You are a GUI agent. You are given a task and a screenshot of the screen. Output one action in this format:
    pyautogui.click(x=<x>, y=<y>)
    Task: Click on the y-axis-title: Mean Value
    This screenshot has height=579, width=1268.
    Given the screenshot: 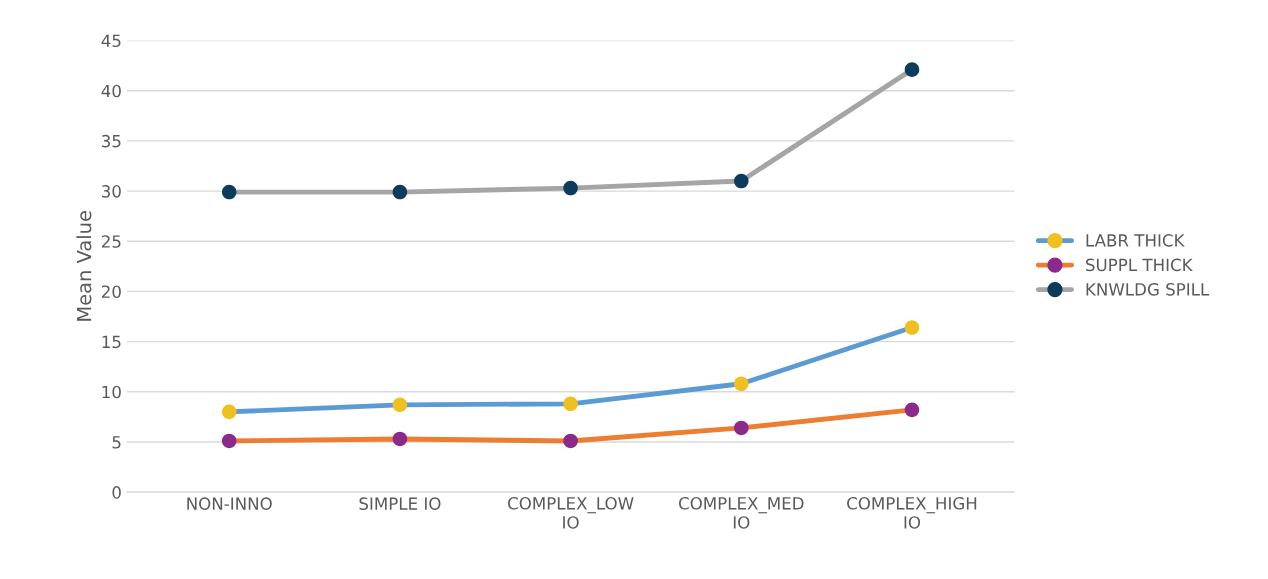 What is the action you would take?
    pyautogui.click(x=84, y=266)
    